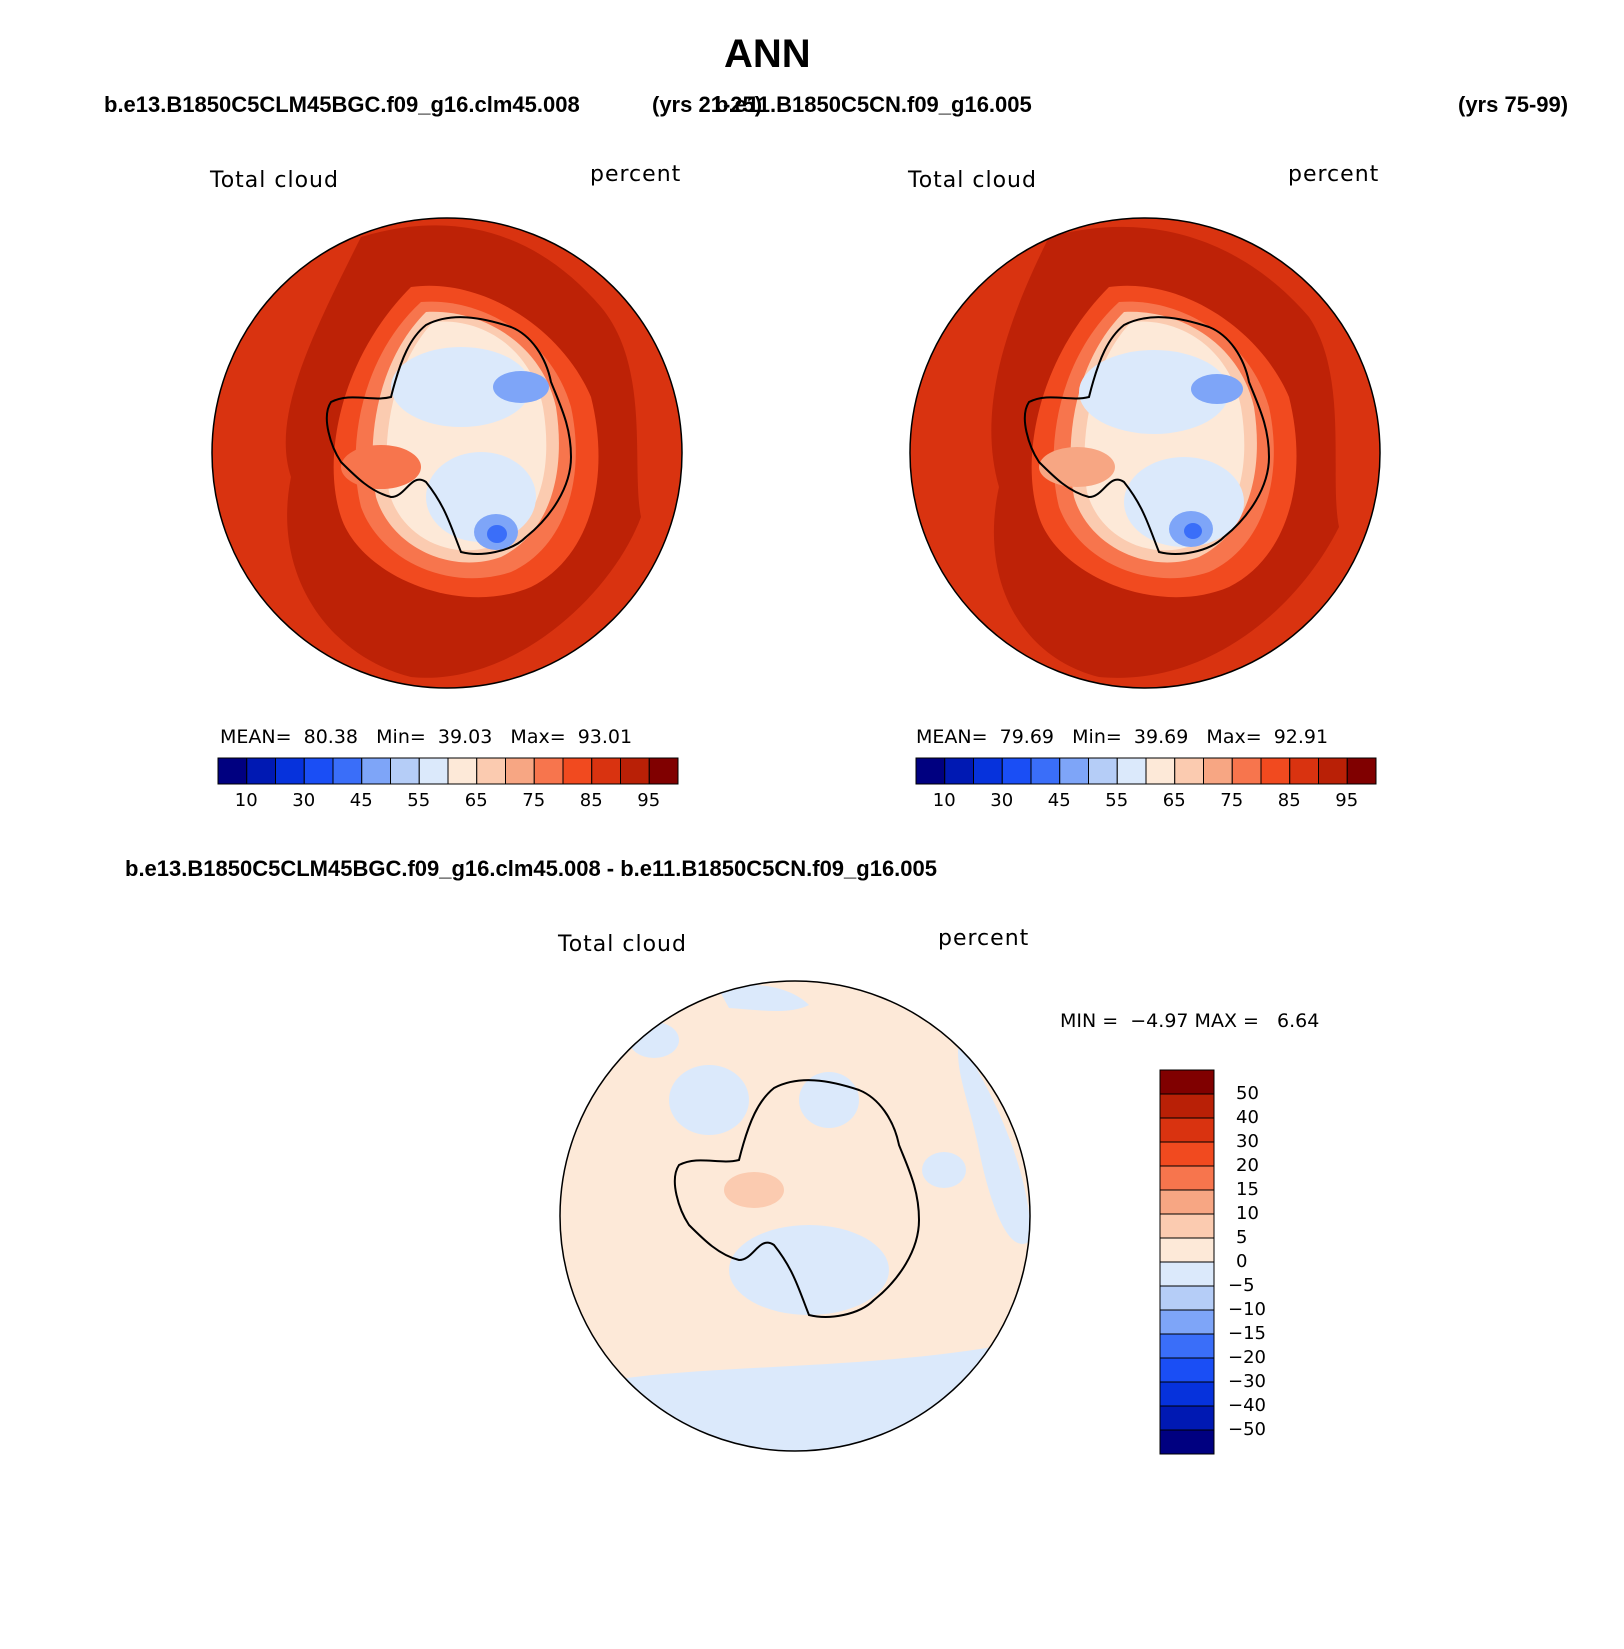 The image size is (1624, 1649). I want to click on panel1-colorbar-labels: 10 30 45 55 65 75 85 95, so click(448, 801).